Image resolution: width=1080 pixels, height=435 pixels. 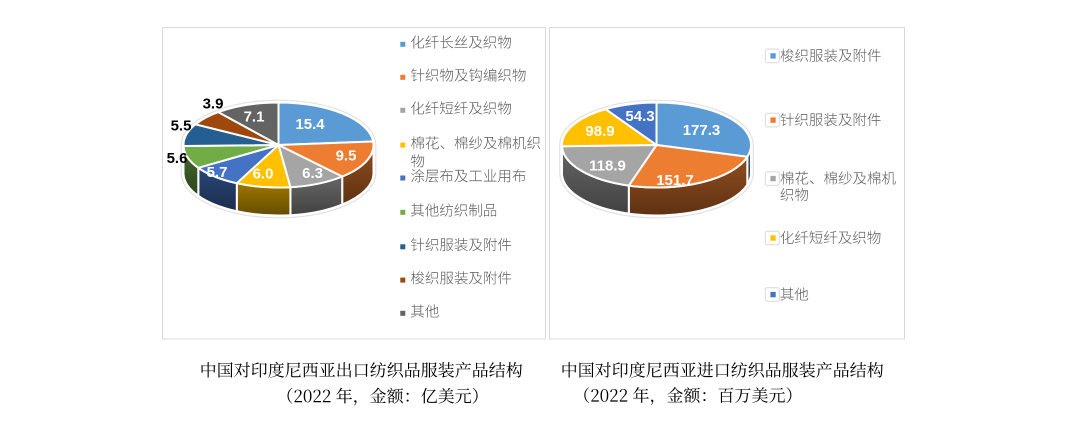 I want to click on svg-text: 3.9, so click(x=213, y=104).